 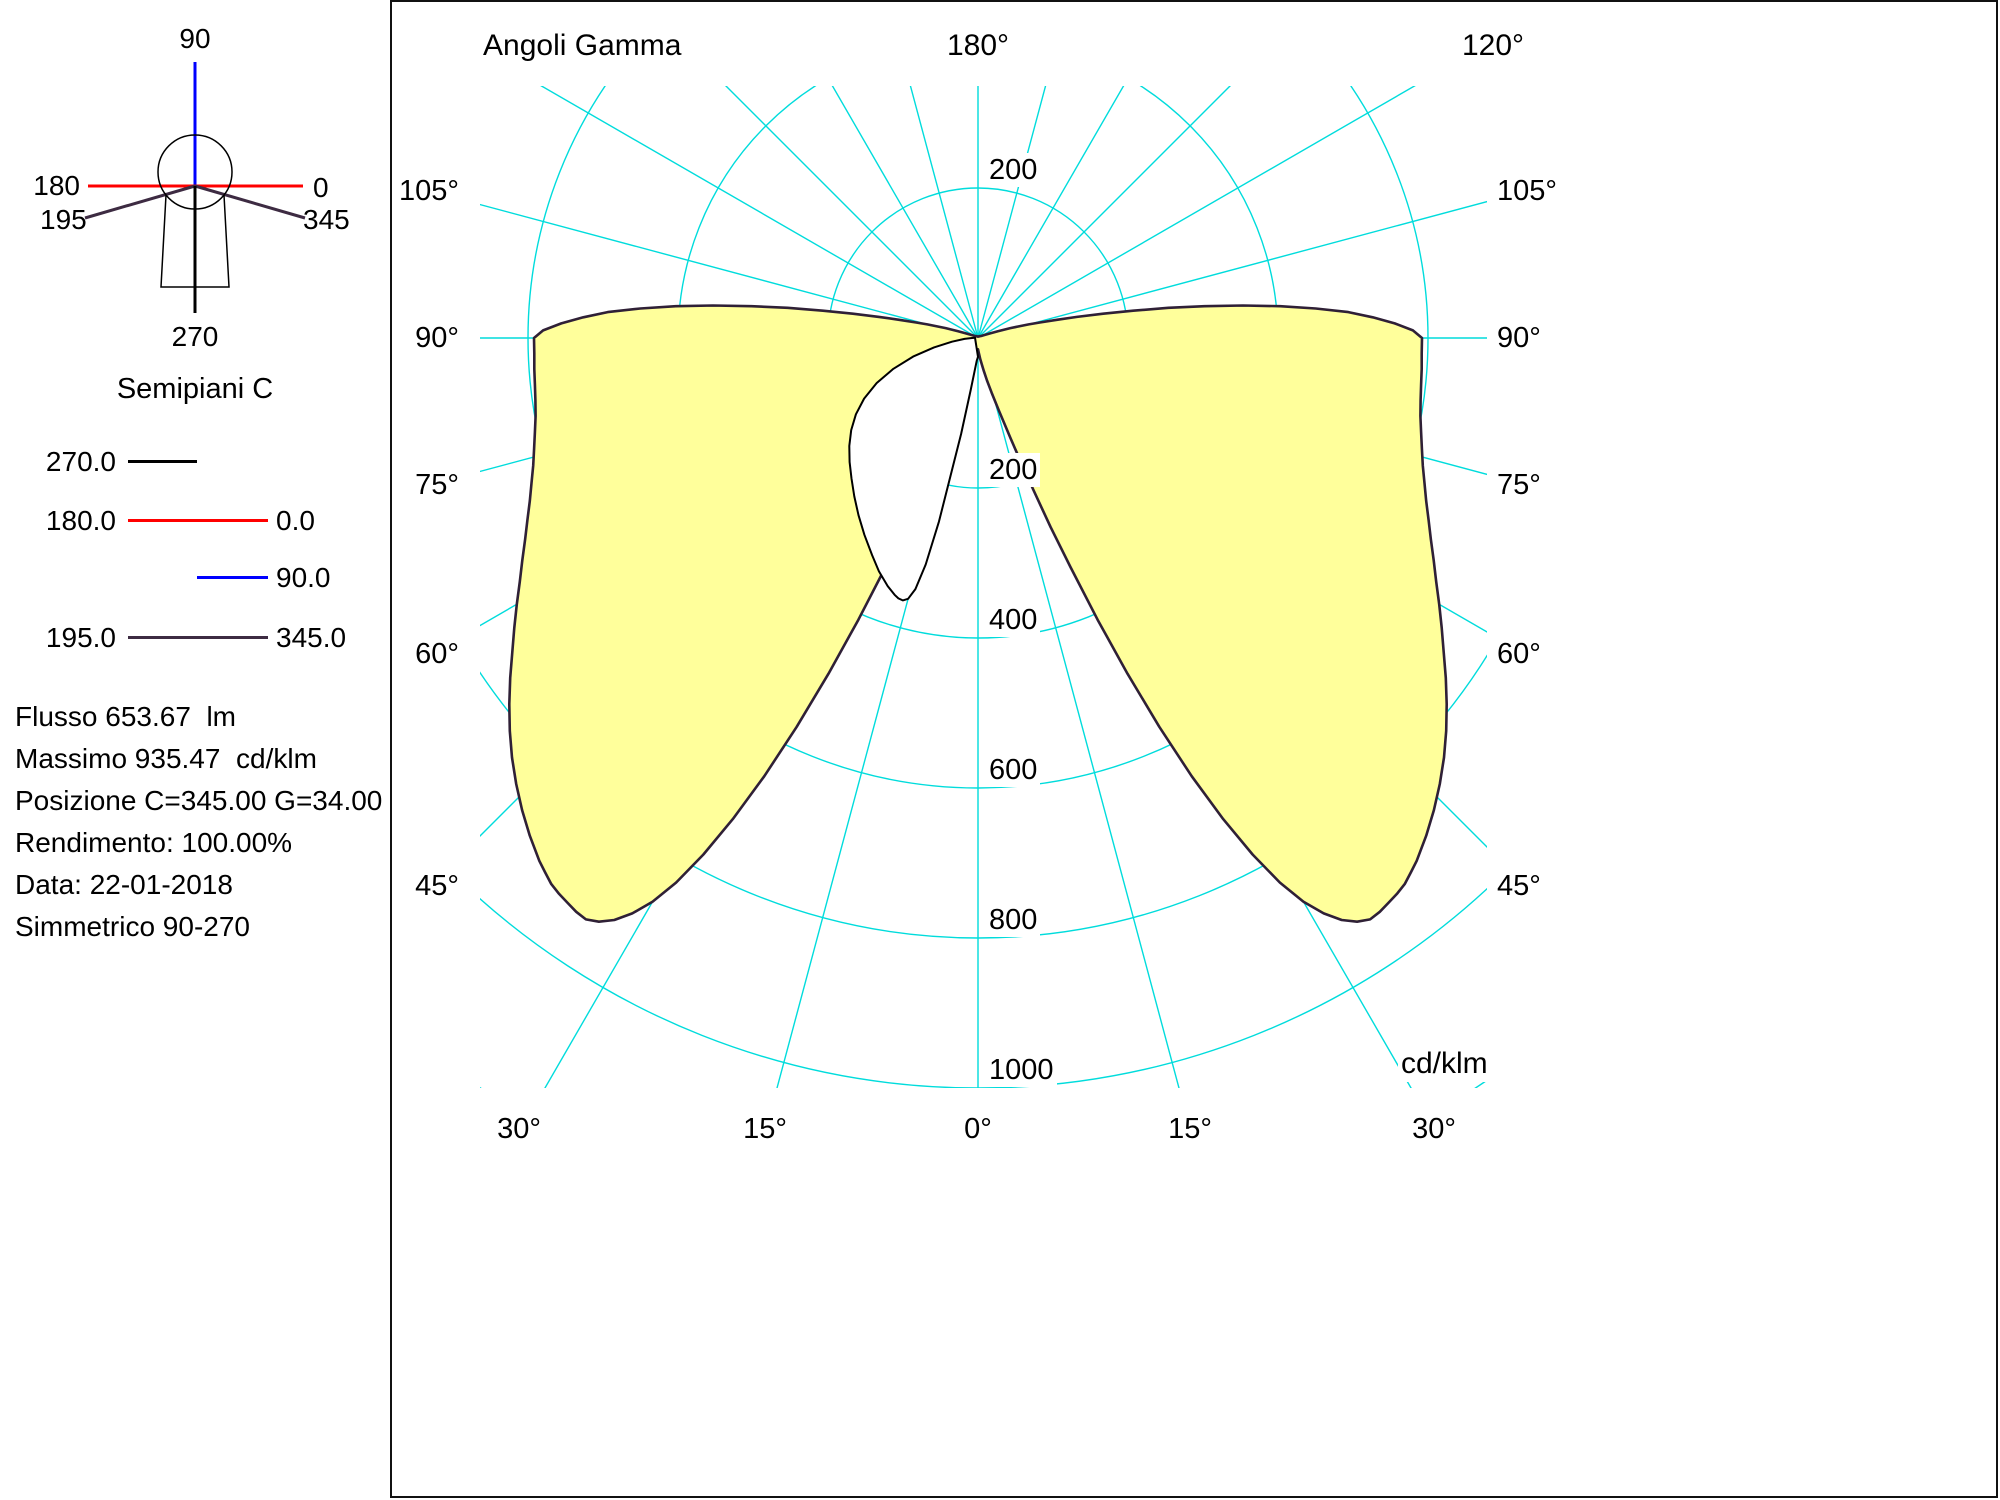 I want to click on legend-label-right: 345.0, so click(x=311, y=637).